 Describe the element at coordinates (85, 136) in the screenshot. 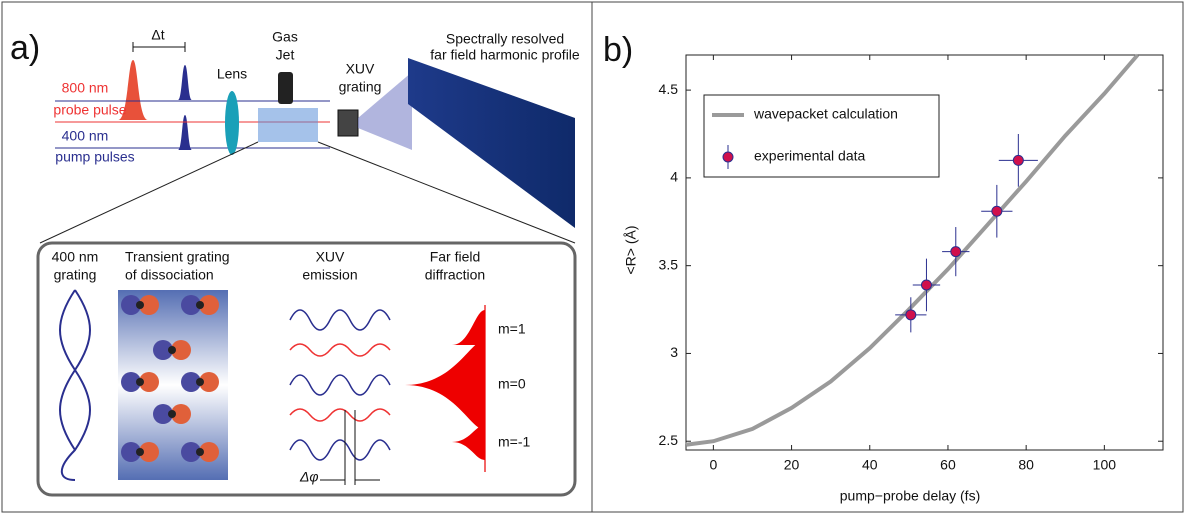

I see `pump-label: 400 nm` at that location.